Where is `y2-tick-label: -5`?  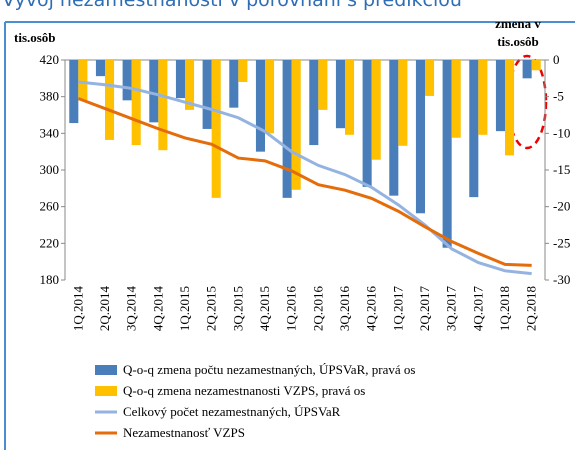
y2-tick-label: -5 is located at coordinates (558, 96).